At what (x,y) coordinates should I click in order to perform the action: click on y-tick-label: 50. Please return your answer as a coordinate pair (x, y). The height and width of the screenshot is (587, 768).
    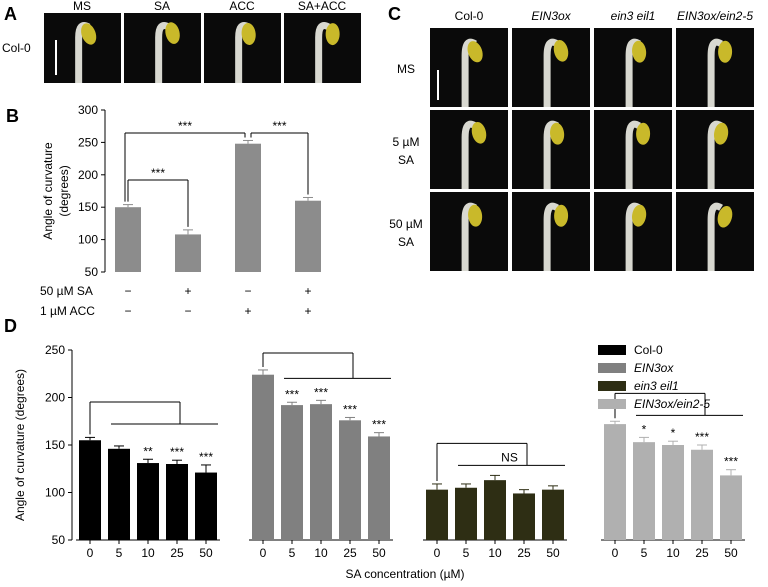
    Looking at the image, I should click on (59, 540).